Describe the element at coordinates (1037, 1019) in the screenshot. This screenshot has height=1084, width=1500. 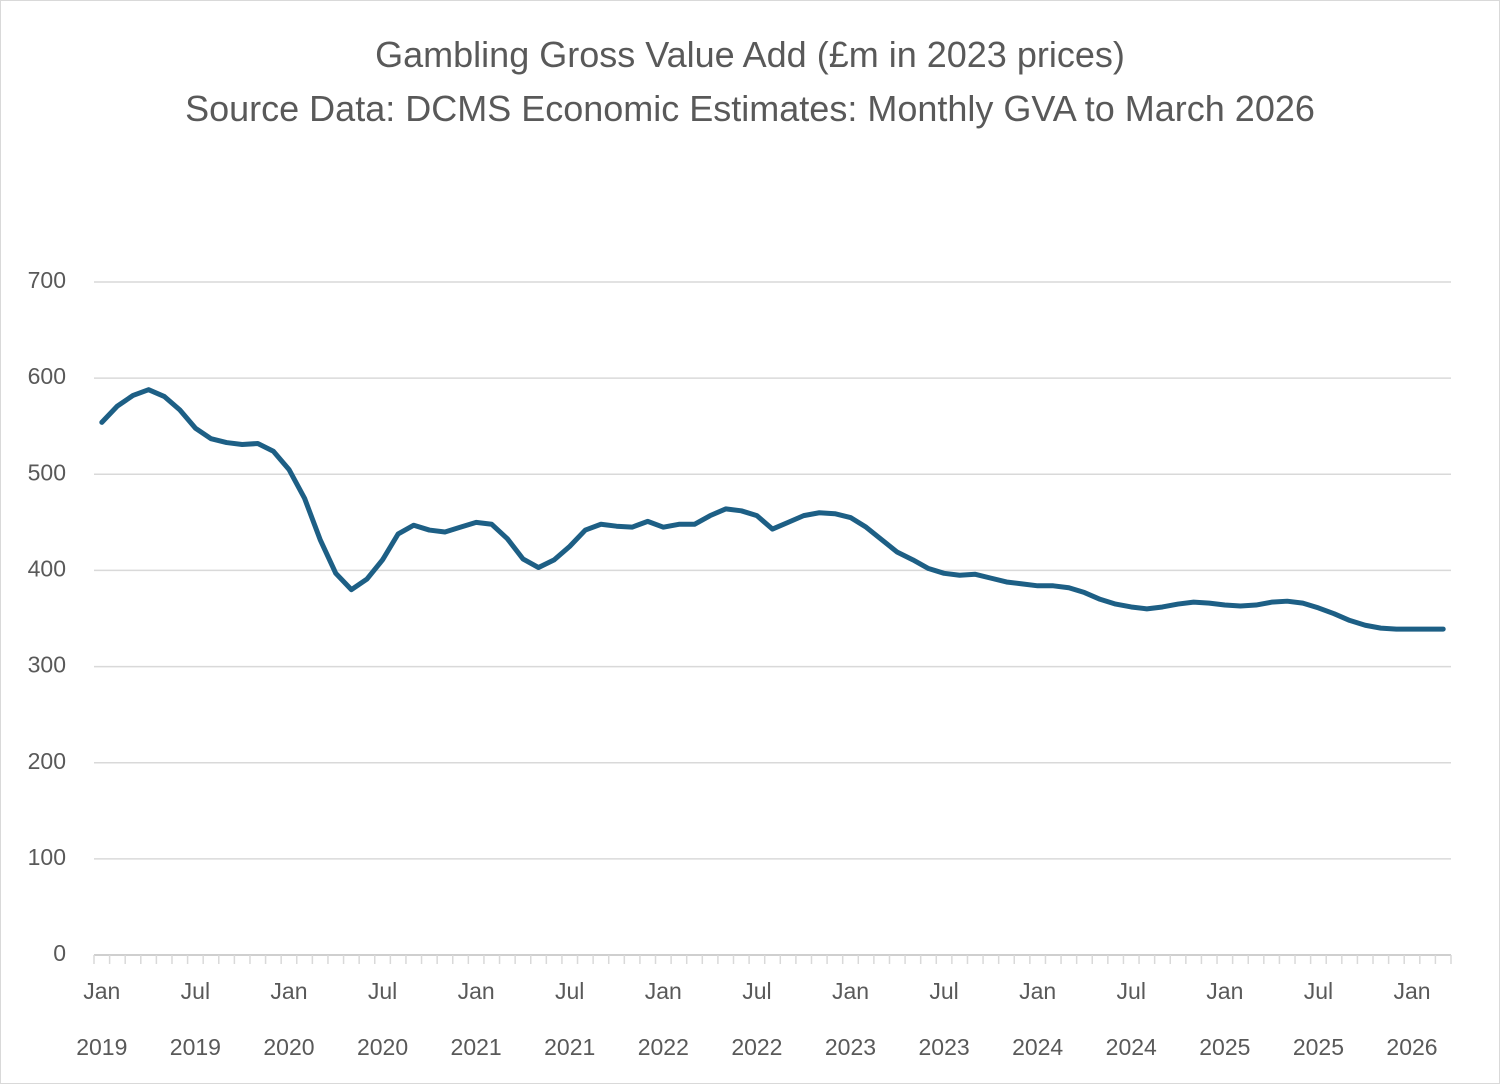
I see `x-tick-label: Jan 2024` at that location.